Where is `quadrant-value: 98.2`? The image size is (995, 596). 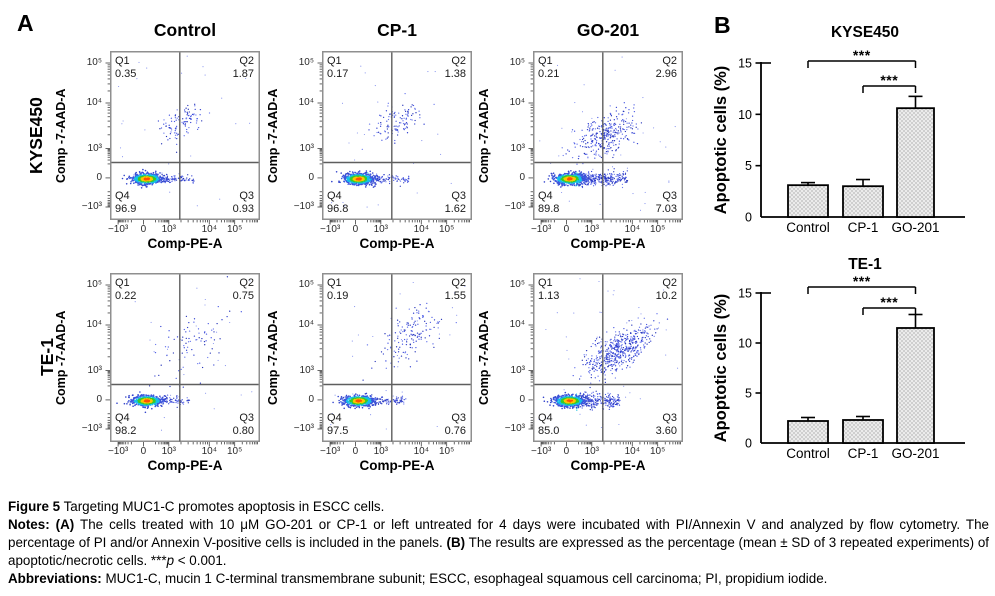
quadrant-value: 98.2 is located at coordinates (126, 431).